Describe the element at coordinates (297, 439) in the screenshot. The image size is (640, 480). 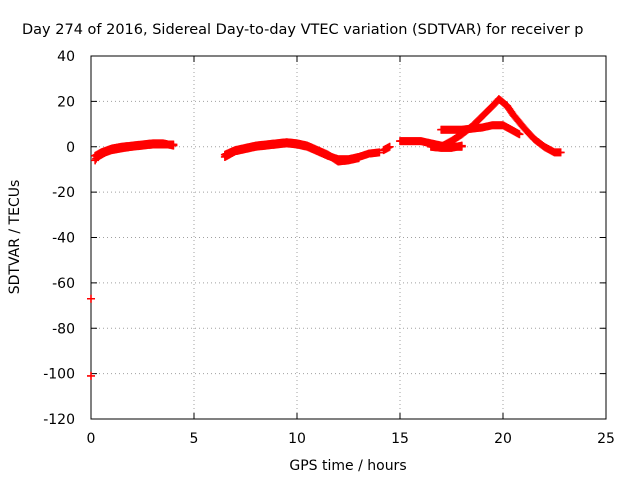
I see `x-tick-label: 10` at that location.